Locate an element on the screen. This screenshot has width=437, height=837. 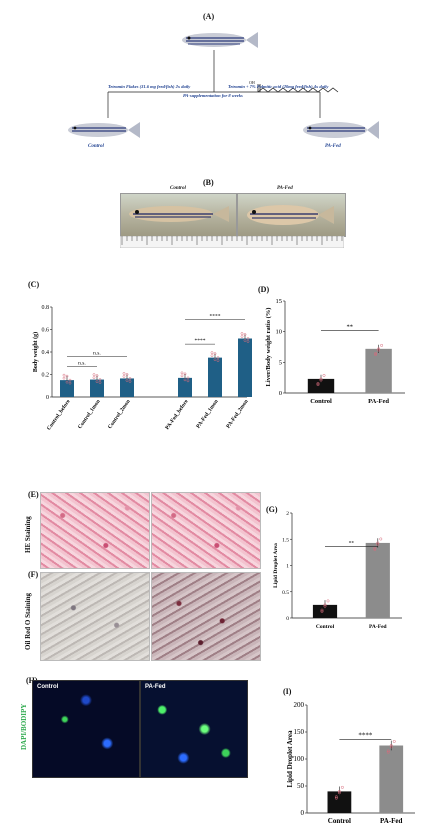
panel-b-label: (B) is located at coordinates (208, 182).